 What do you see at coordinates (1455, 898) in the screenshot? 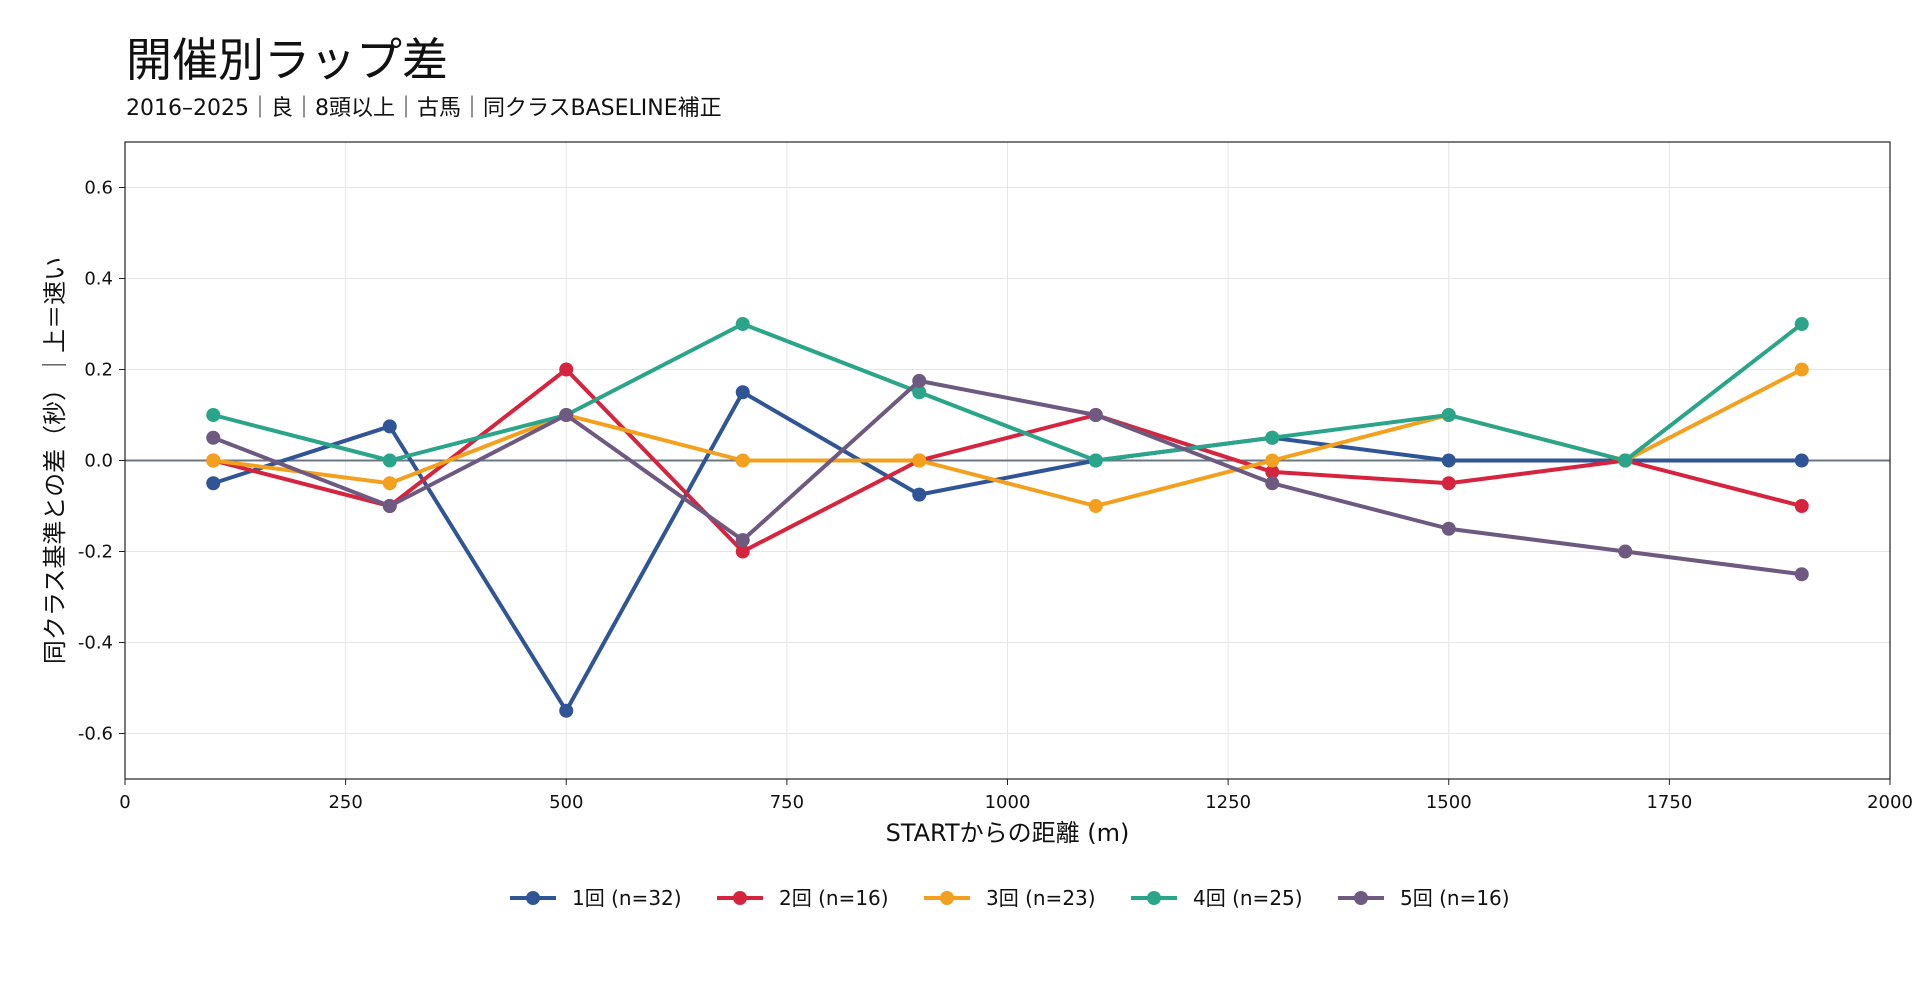
I see `legend-label: 5回 (n=16)` at bounding box center [1455, 898].